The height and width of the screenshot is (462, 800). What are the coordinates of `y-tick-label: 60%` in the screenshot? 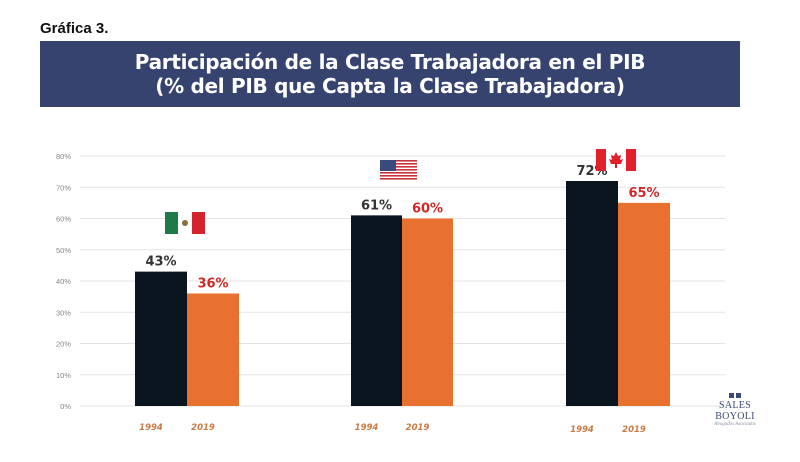 It's located at (63, 219).